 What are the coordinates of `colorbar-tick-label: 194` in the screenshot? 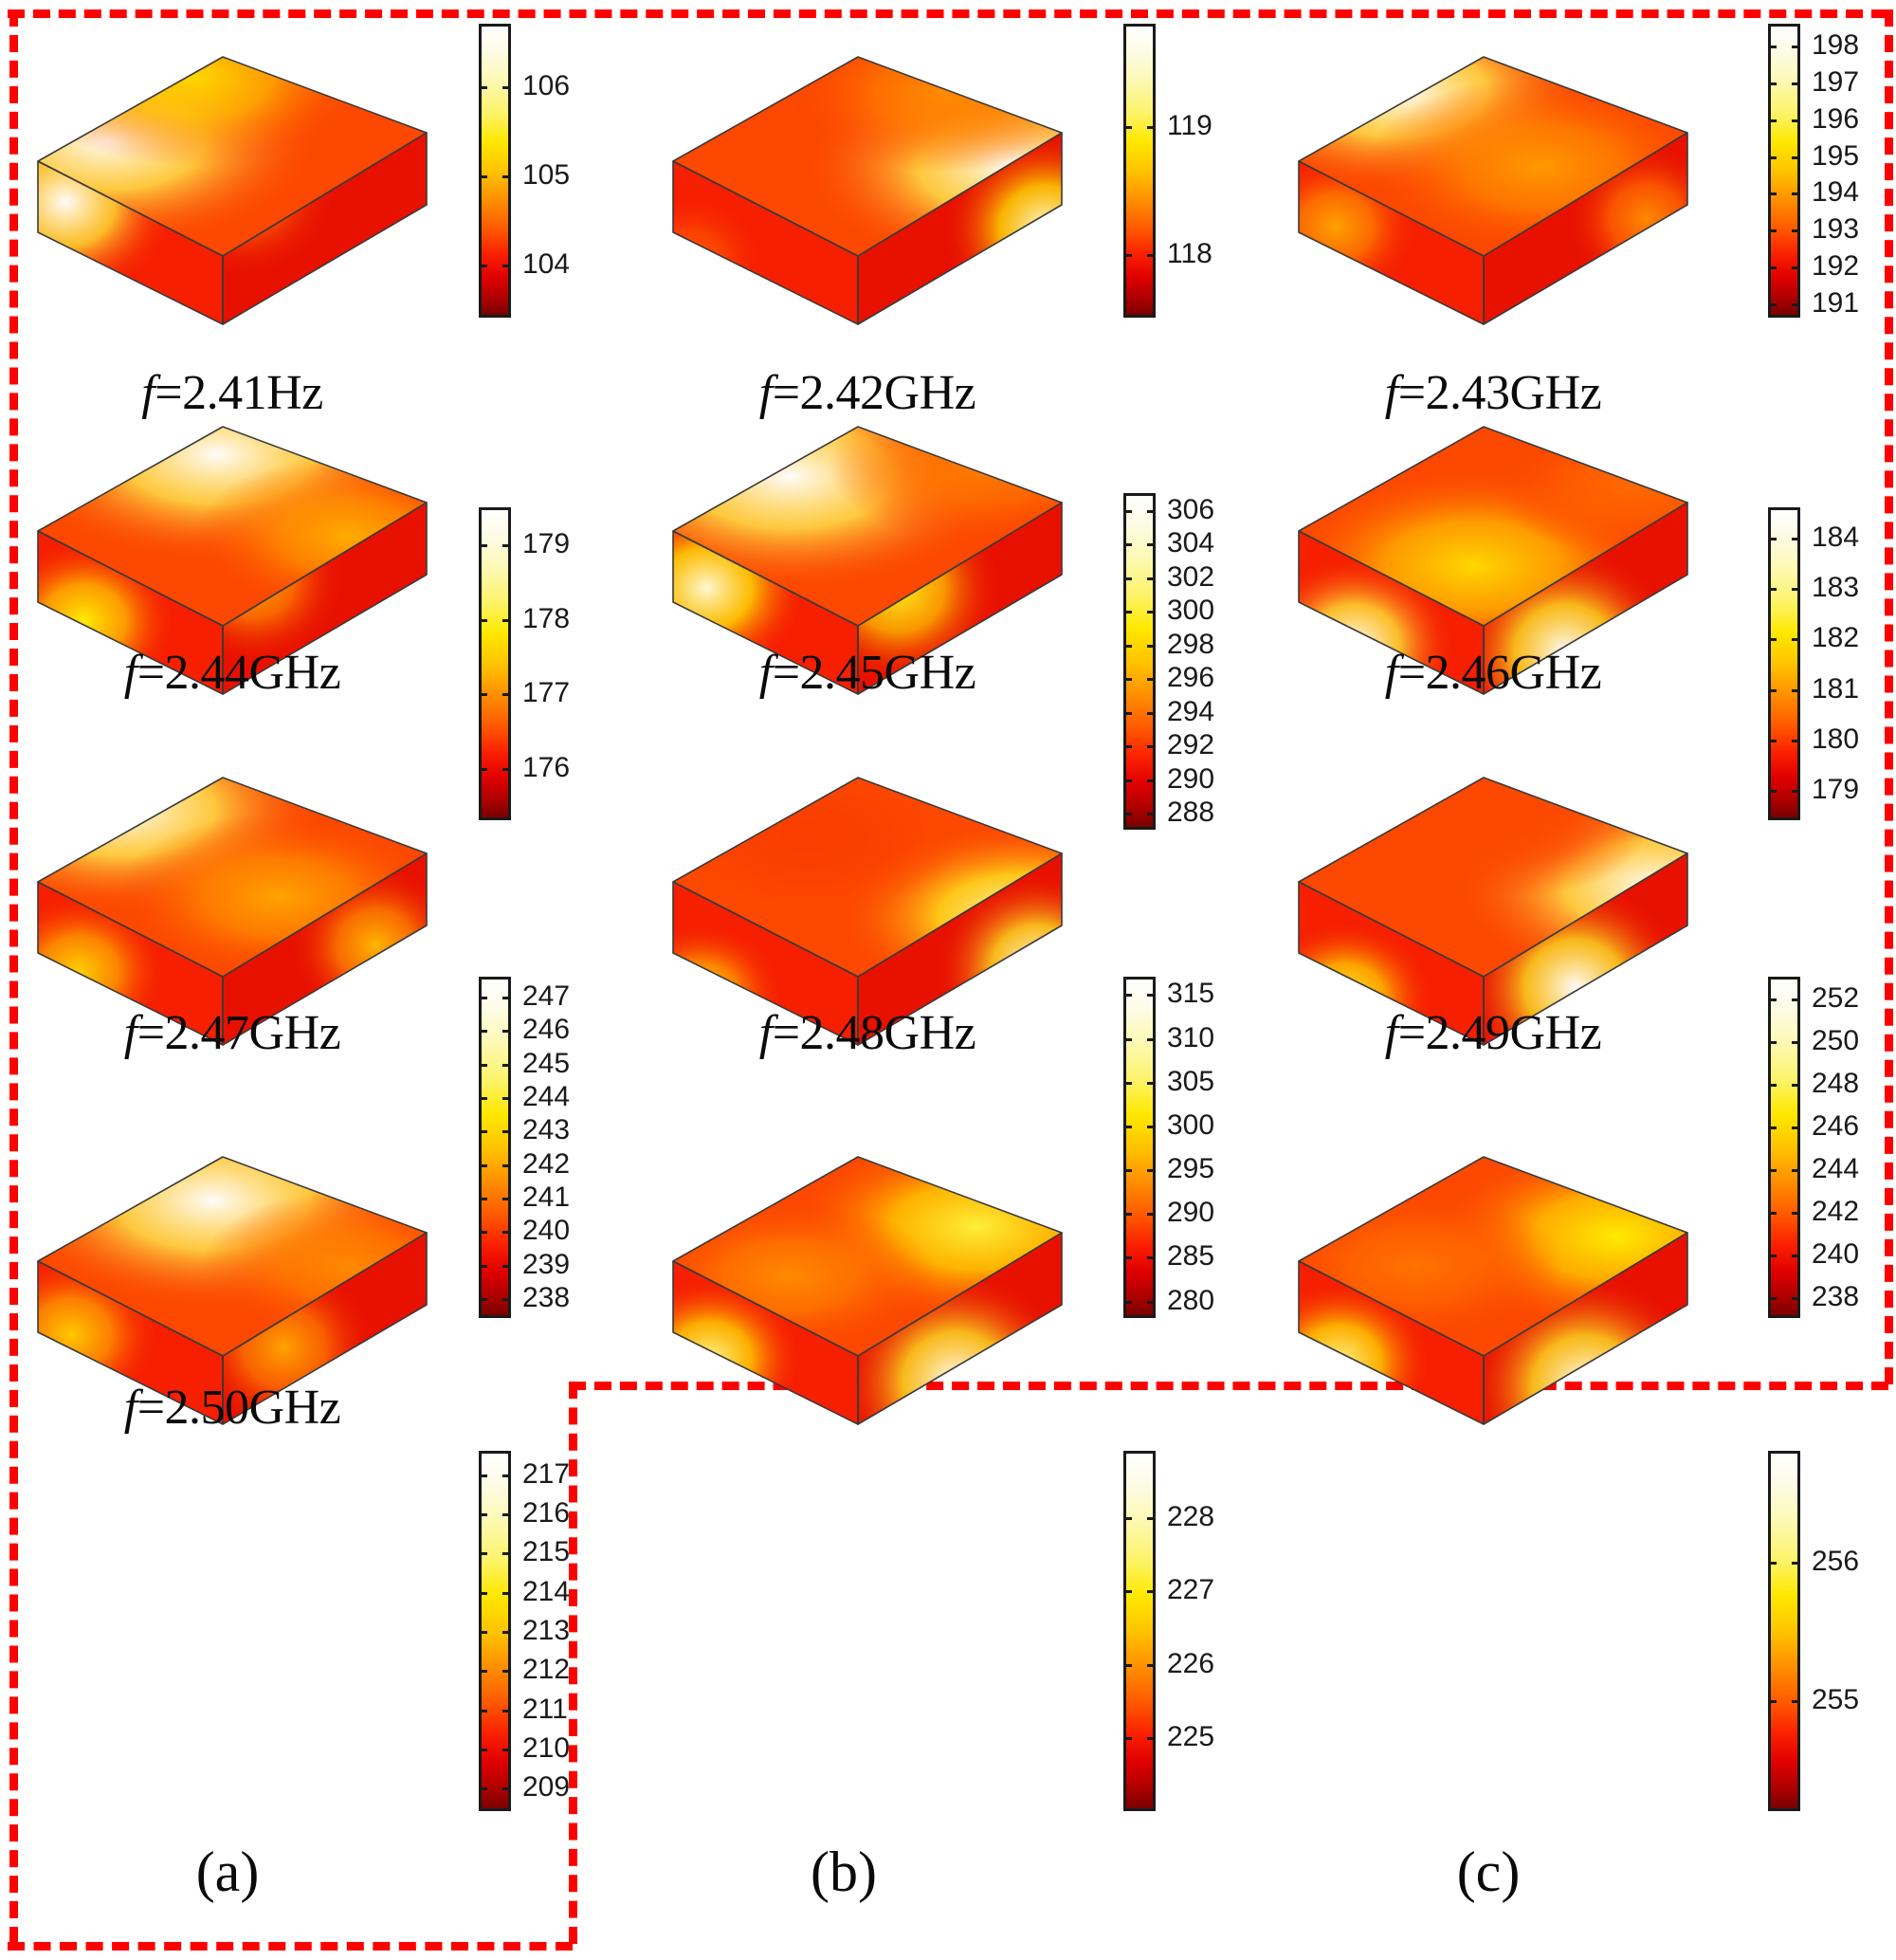 It's located at (1836, 192).